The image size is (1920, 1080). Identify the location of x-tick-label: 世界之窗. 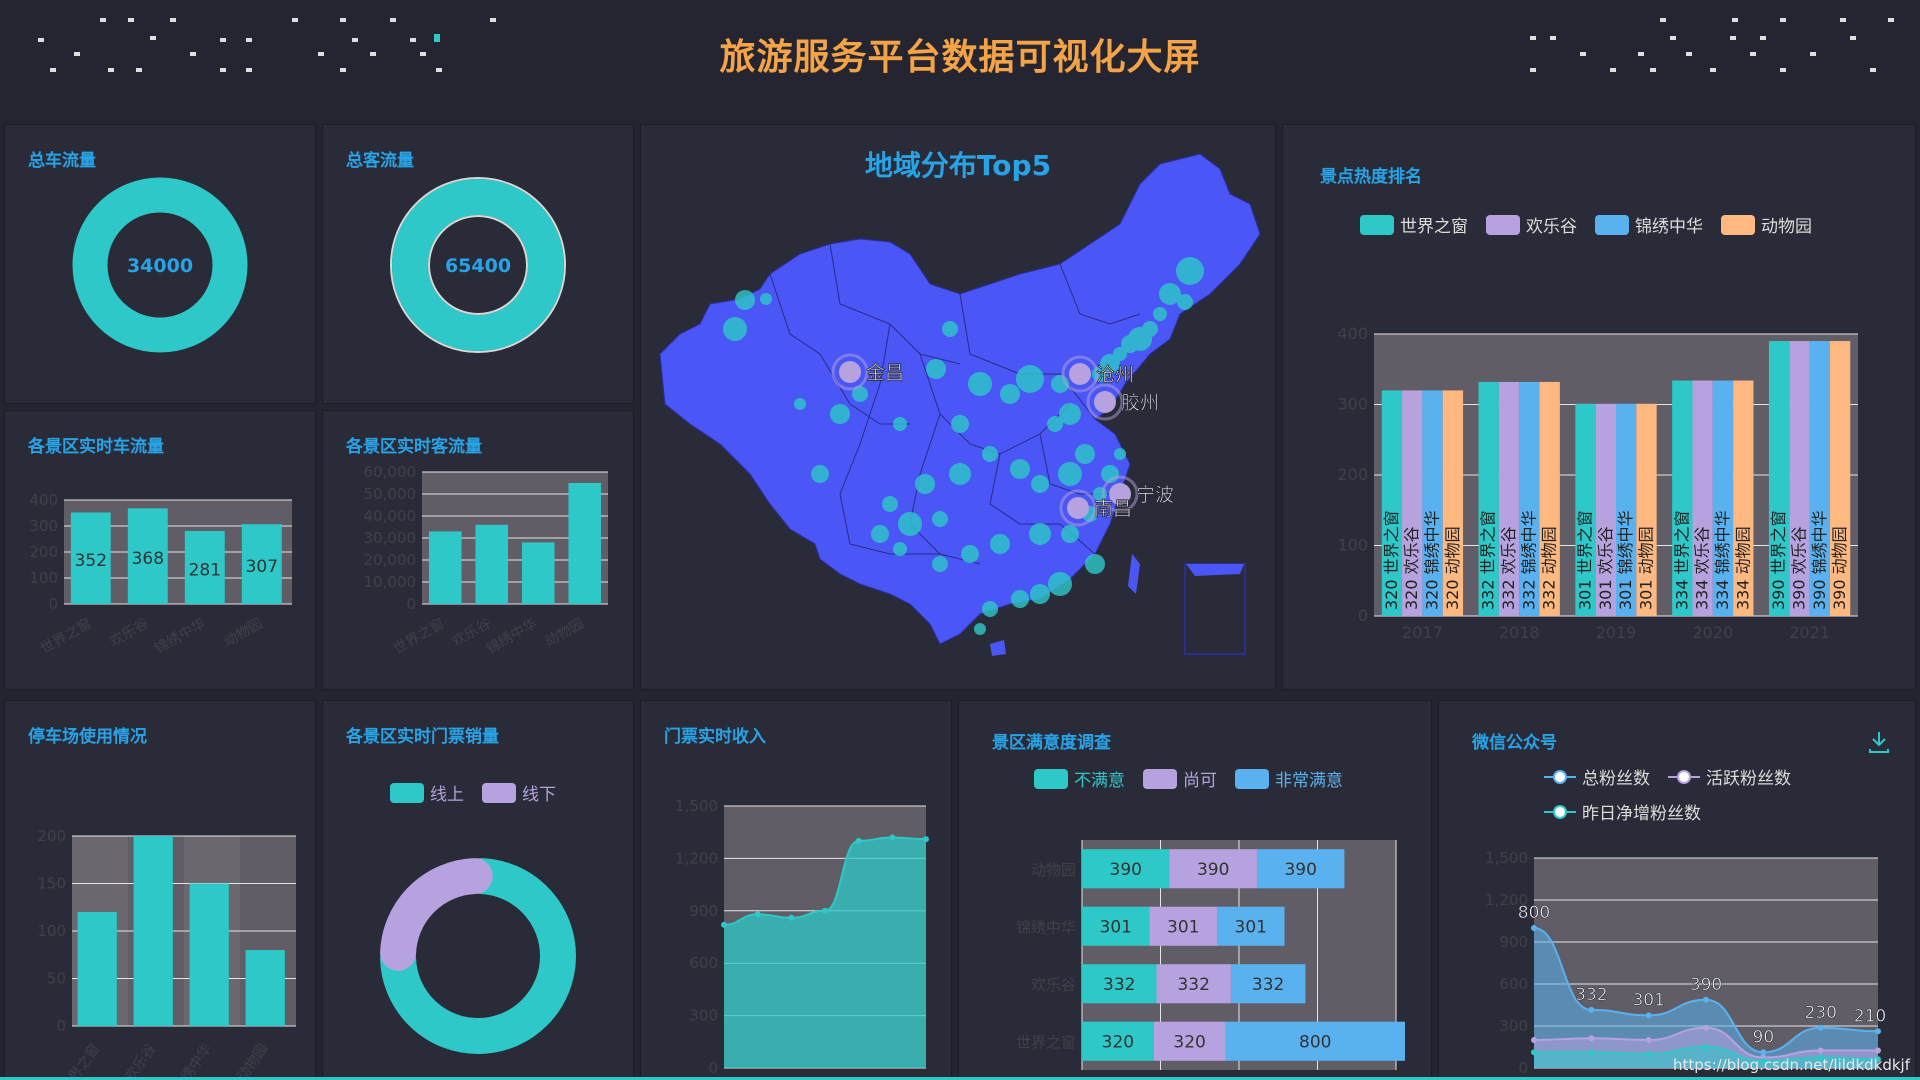
(418, 636).